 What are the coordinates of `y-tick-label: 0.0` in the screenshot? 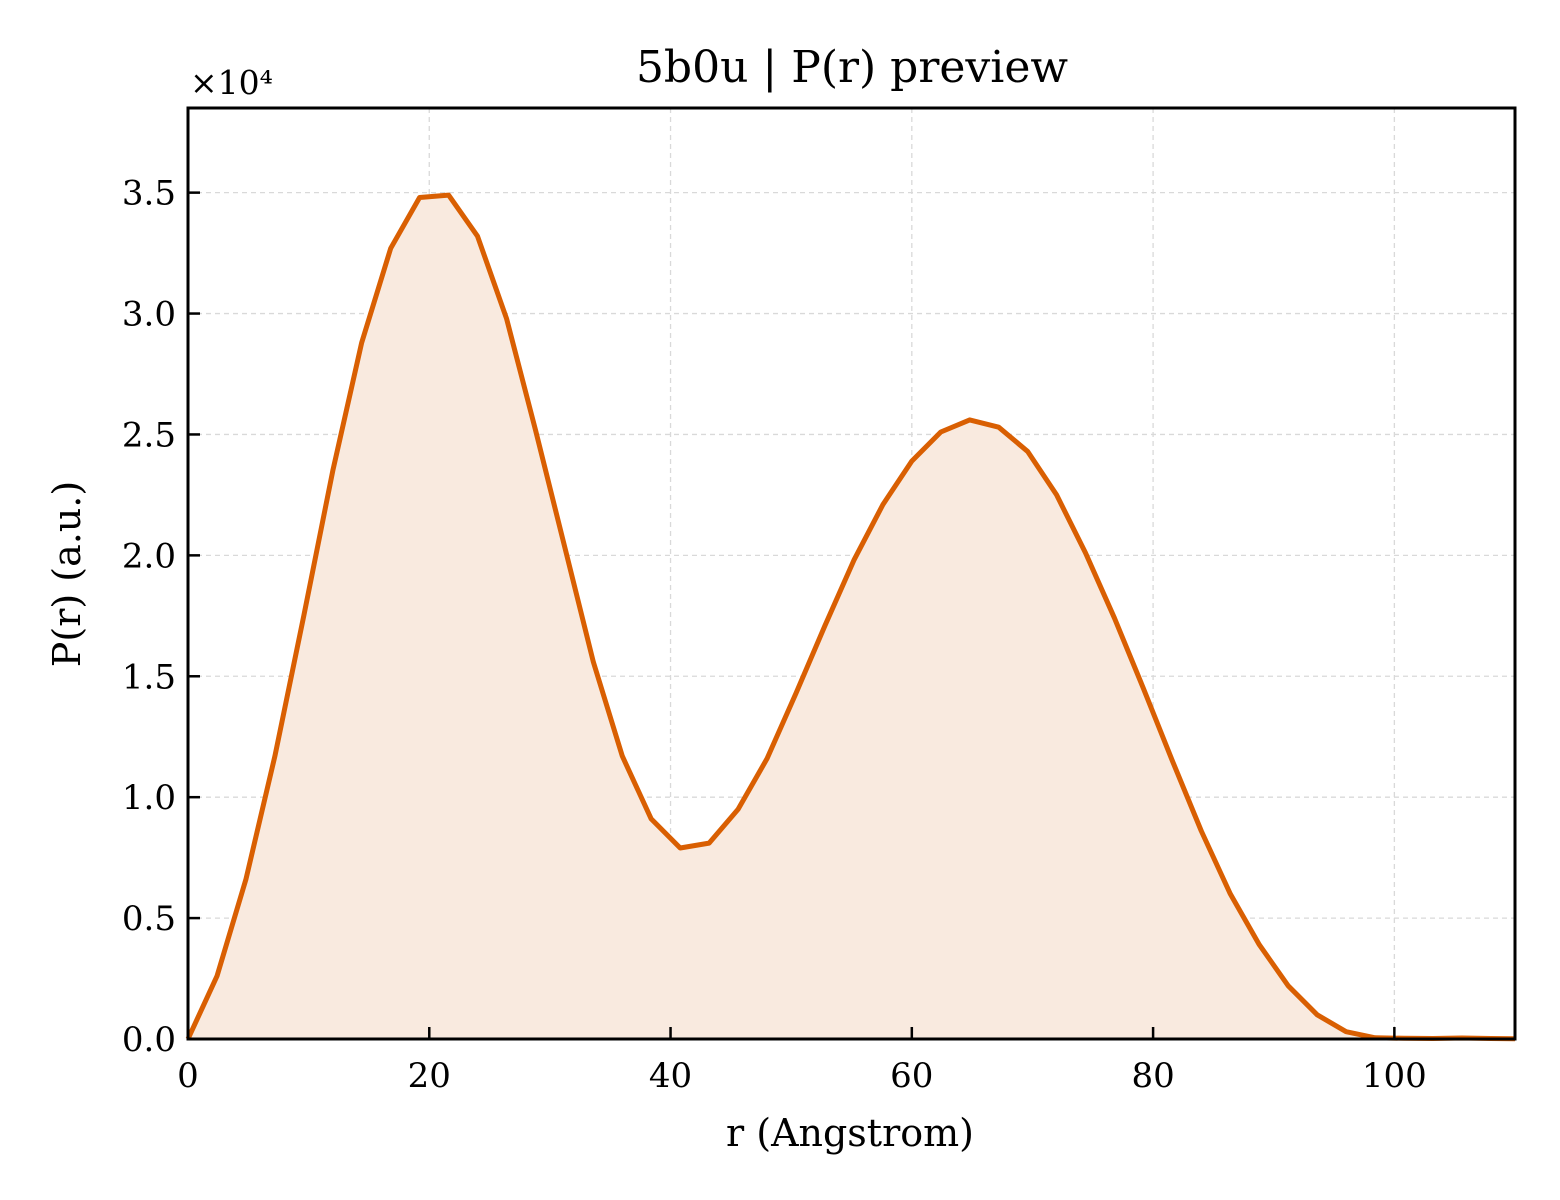 It's located at (149, 1040).